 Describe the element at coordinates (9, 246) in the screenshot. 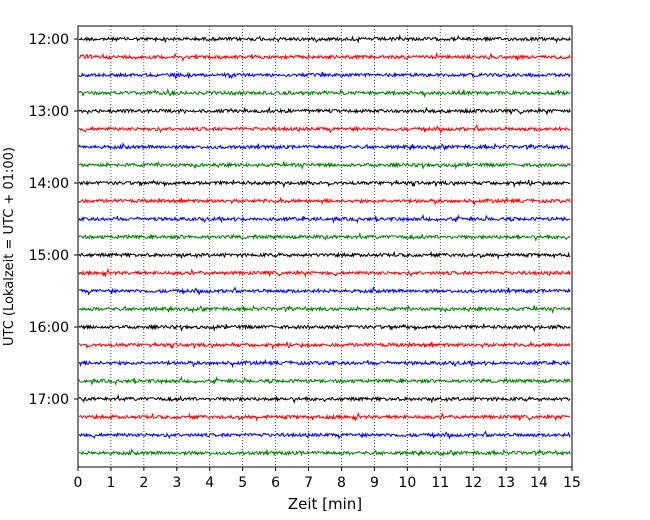

I see `y-axis-title: UTC (Lokalzeit = UTC + 01:00)` at that location.